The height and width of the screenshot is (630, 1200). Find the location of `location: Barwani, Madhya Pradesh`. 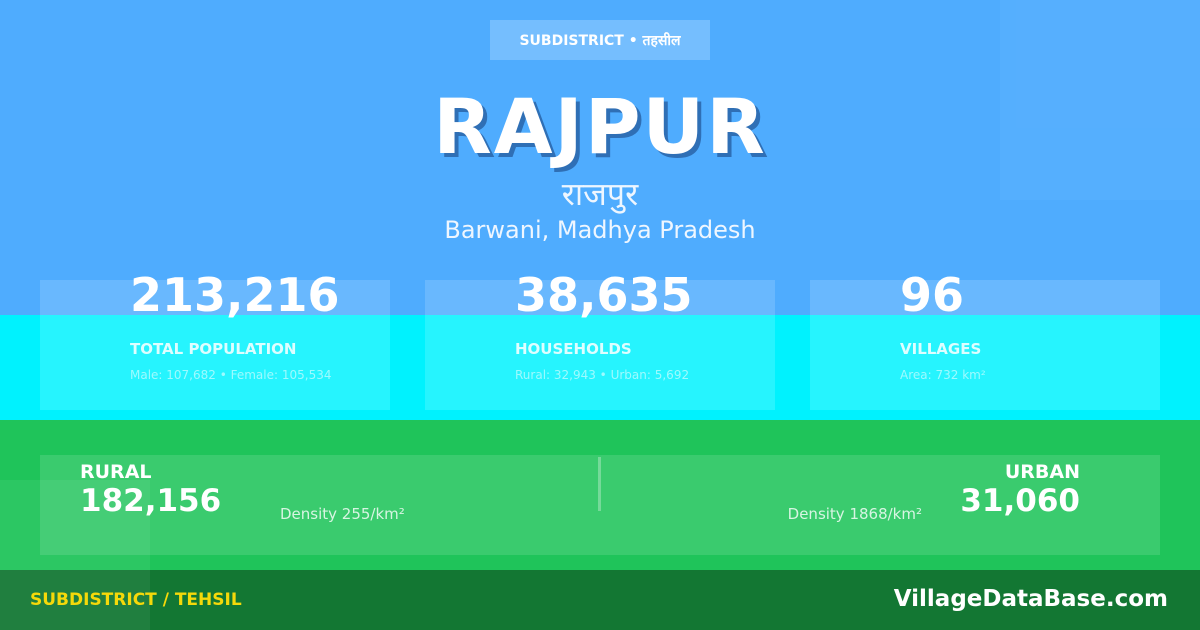

location: Barwani, Madhya Pradesh is located at coordinates (600, 230).